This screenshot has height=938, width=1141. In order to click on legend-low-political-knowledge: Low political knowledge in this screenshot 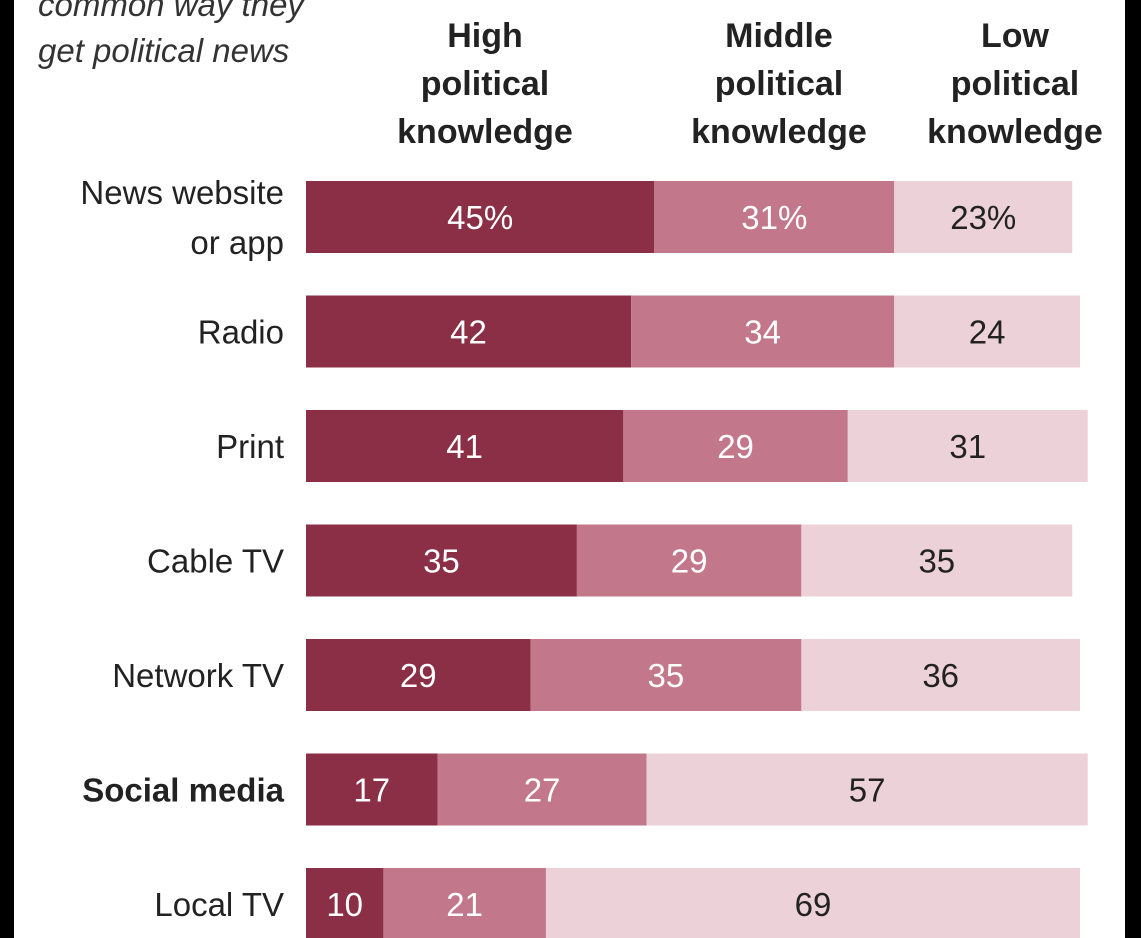, I will do `click(1015, 84)`.